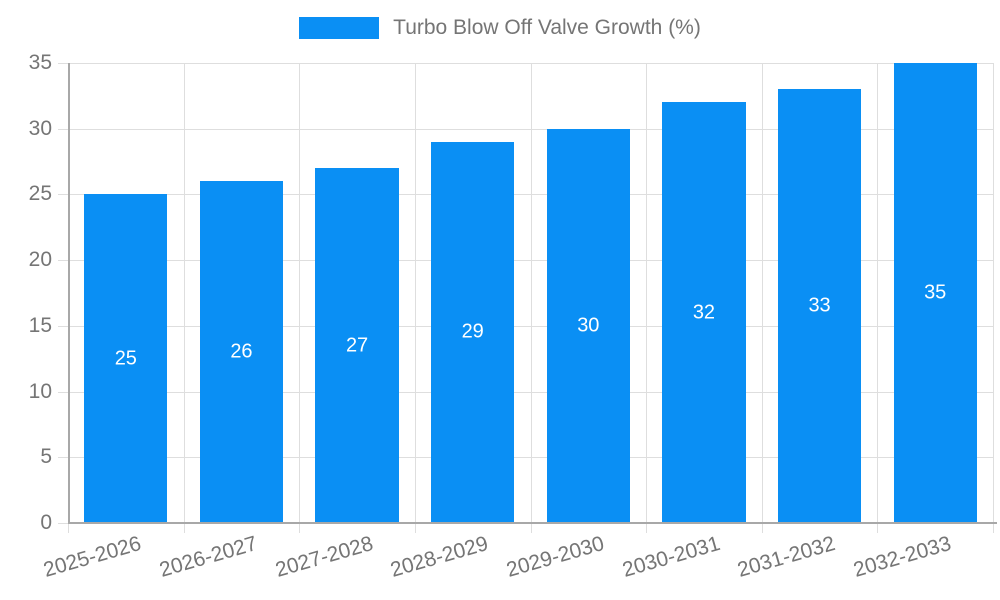 Image resolution: width=1000 pixels, height=600 pixels. I want to click on y-tick-label: 10, so click(40, 391).